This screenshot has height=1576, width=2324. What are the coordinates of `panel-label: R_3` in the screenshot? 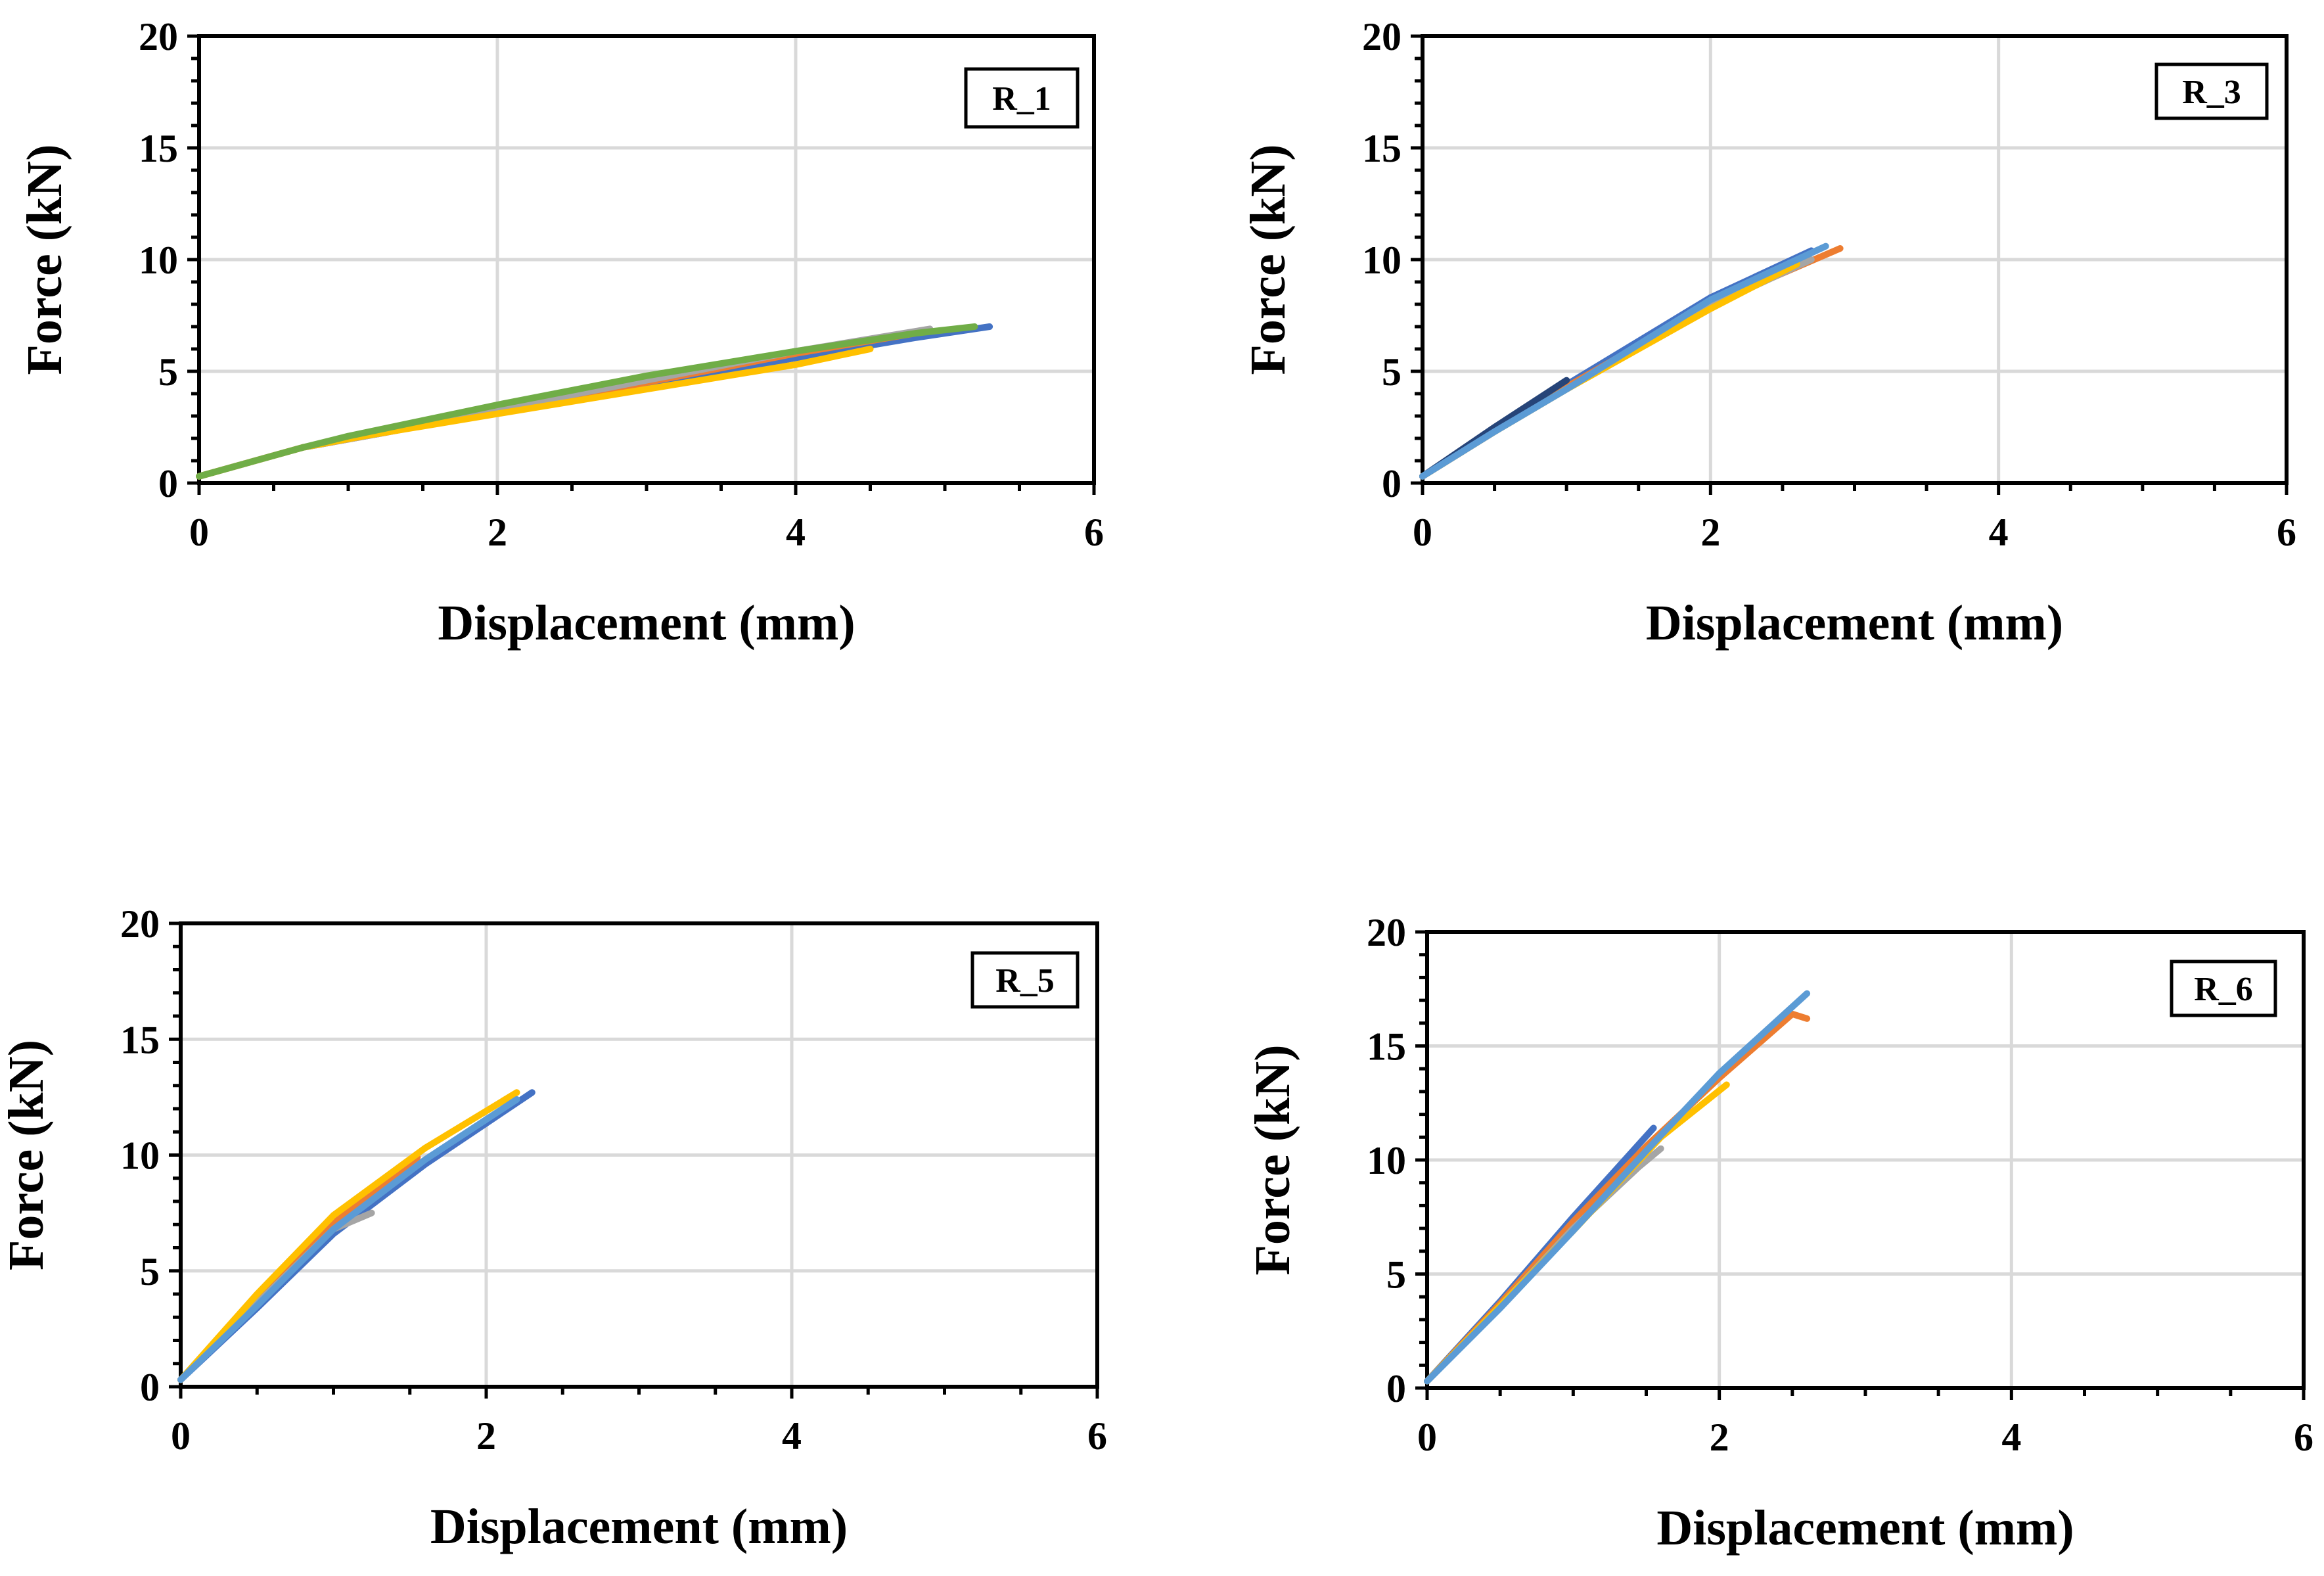 It's located at (2211, 92).